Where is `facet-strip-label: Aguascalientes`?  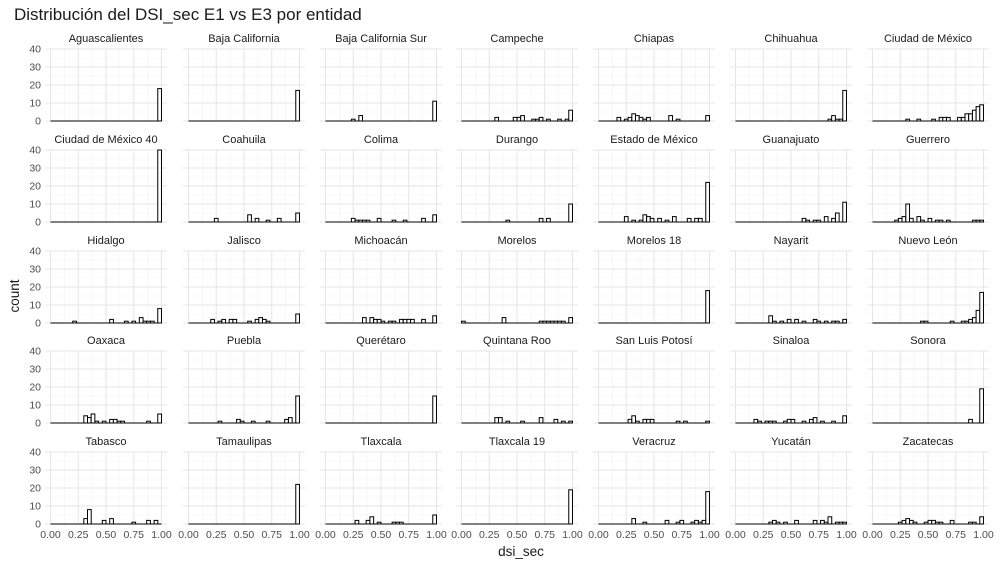 facet-strip-label: Aguascalientes is located at coordinates (106, 39).